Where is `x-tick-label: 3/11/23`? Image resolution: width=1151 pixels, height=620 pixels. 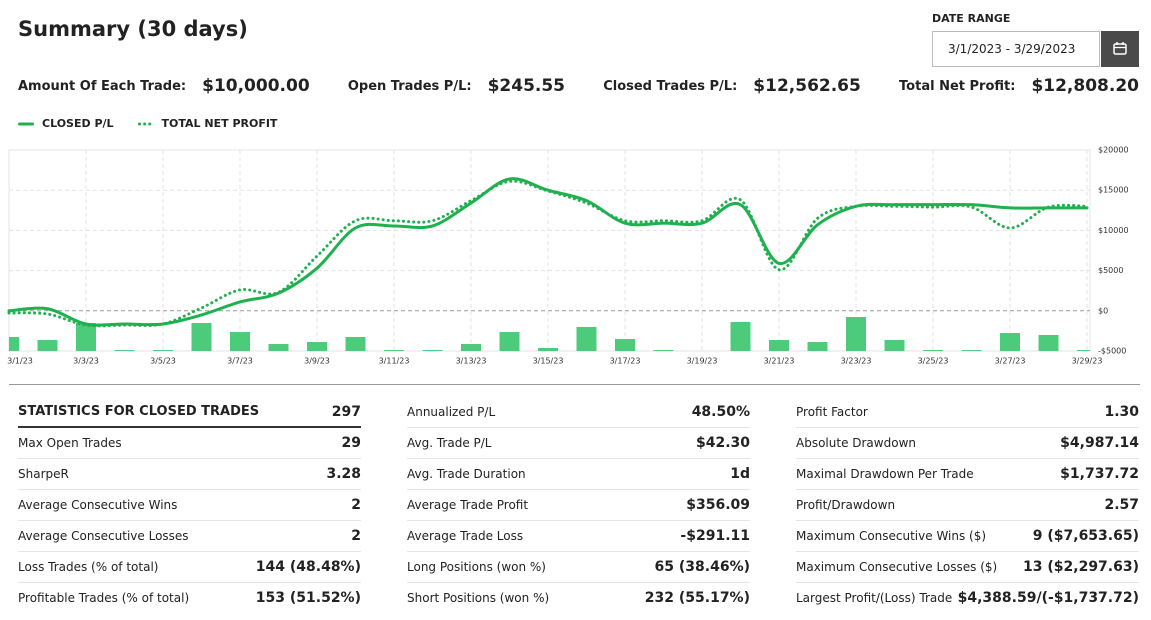
x-tick-label: 3/11/23 is located at coordinates (394, 361).